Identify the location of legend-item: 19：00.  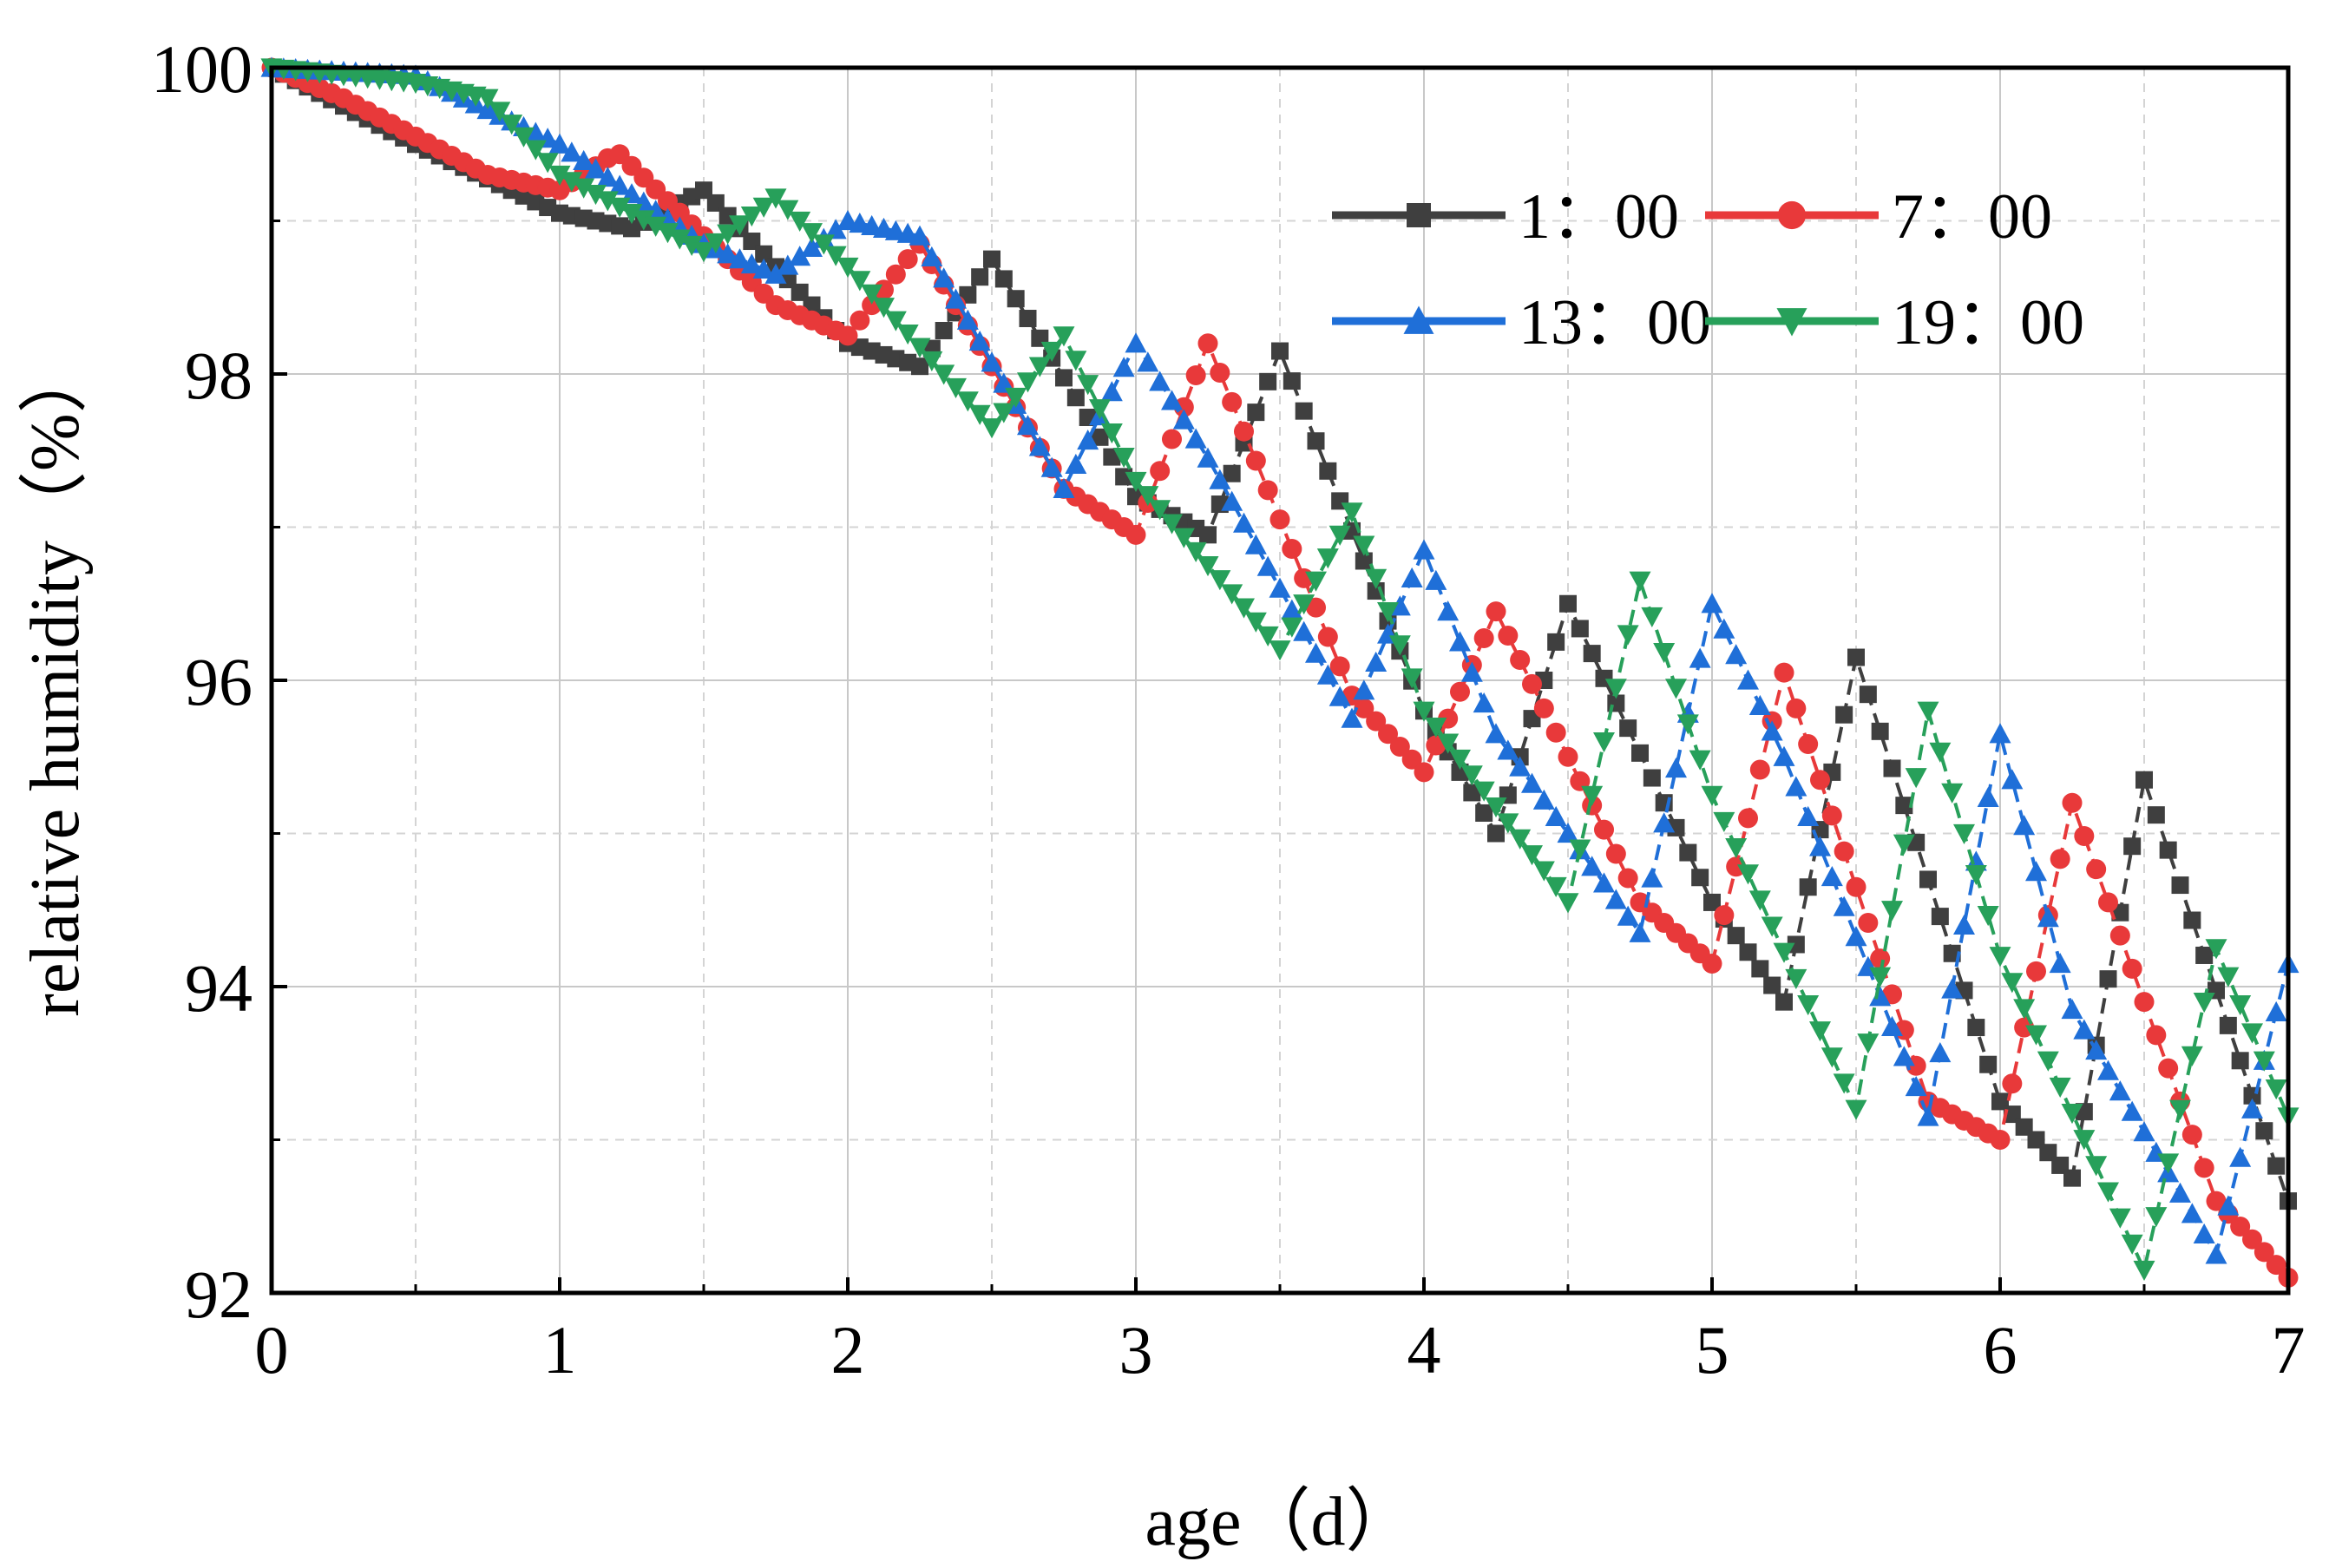
(1894, 322).